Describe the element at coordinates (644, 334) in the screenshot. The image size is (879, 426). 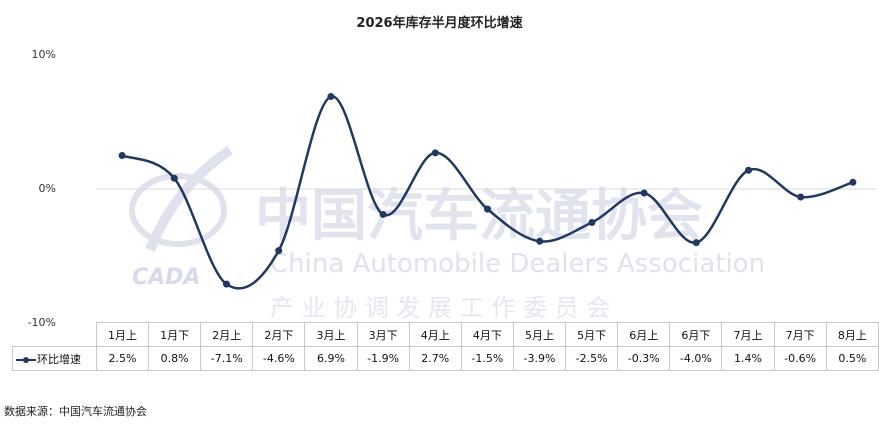
I see `table-header-cell: 6月上` at that location.